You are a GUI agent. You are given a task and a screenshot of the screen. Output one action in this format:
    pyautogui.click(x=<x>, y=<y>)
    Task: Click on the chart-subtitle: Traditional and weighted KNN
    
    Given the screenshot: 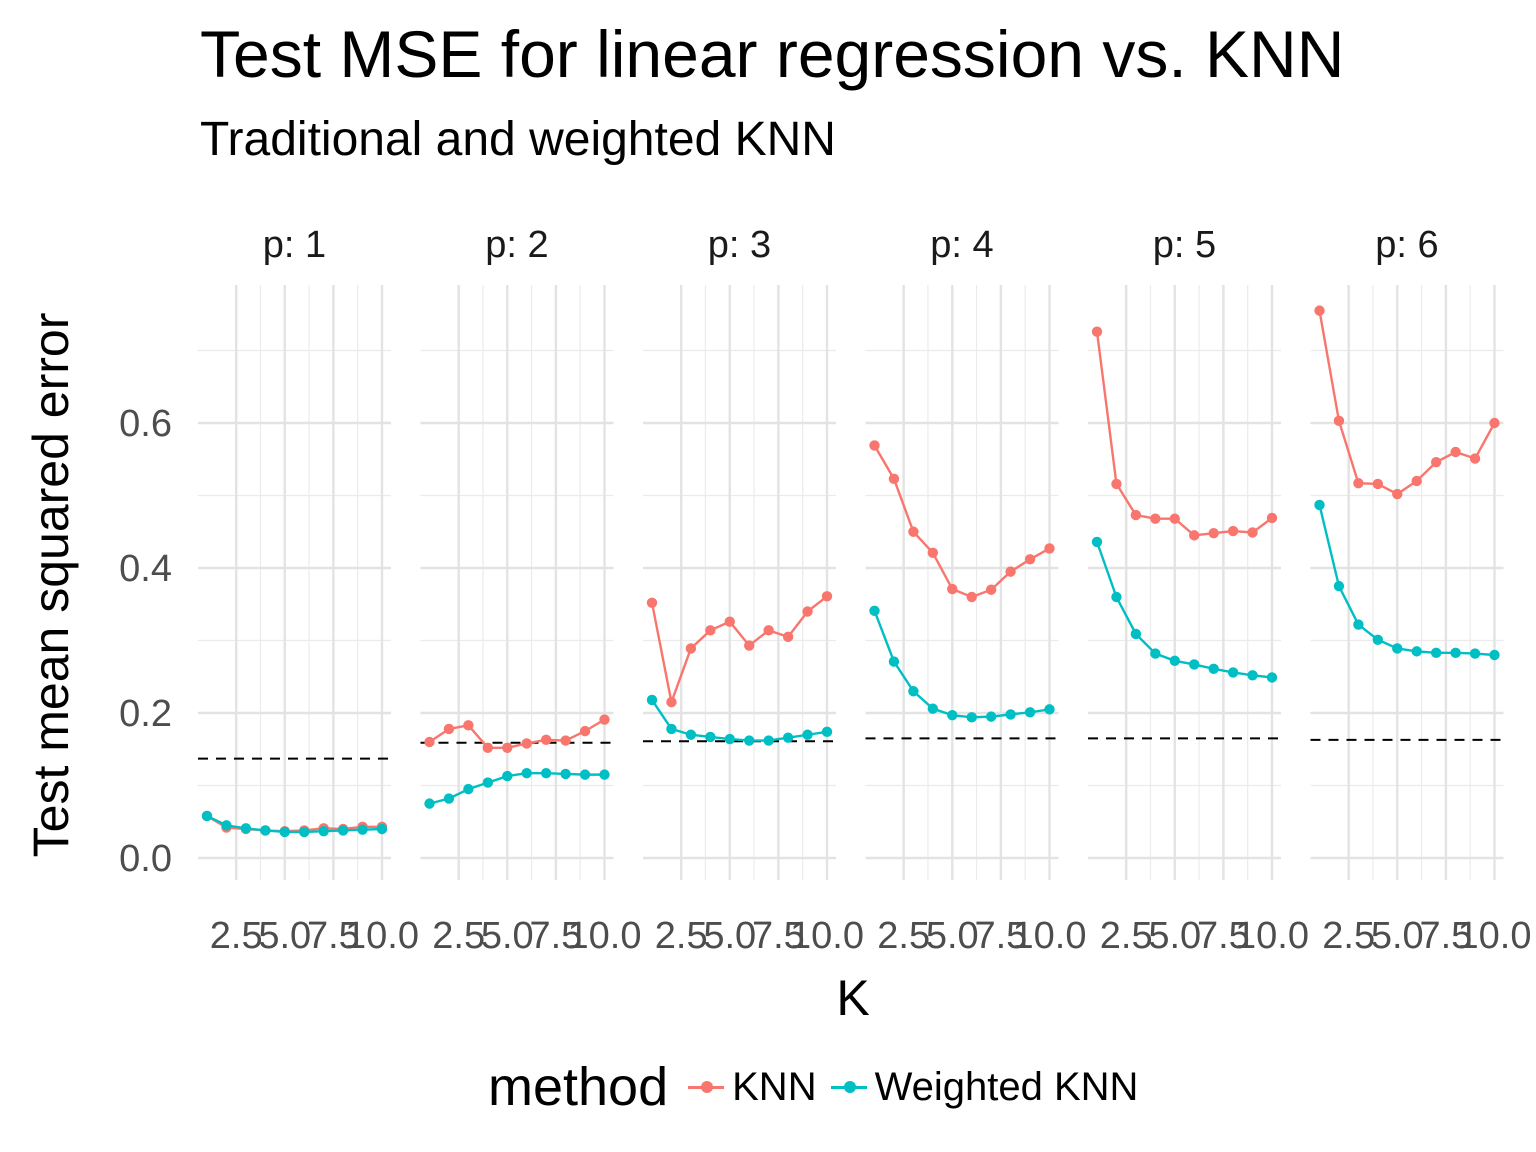 What is the action you would take?
    pyautogui.click(x=518, y=139)
    